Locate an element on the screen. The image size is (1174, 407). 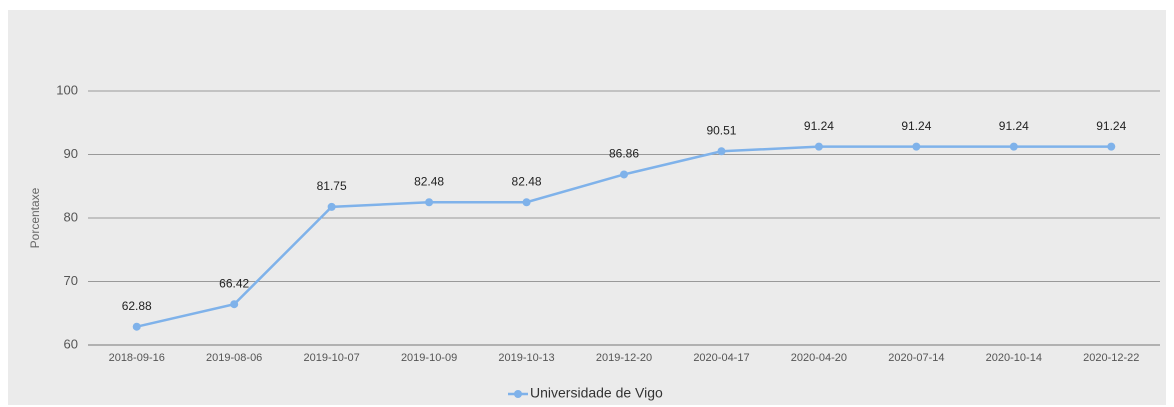
x-tick-label: 2019-08-06 is located at coordinates (234, 358).